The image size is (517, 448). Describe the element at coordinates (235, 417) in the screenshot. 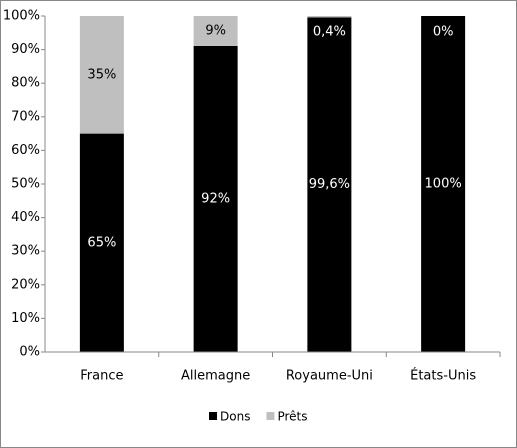

I see `legend-label: Dons` at that location.